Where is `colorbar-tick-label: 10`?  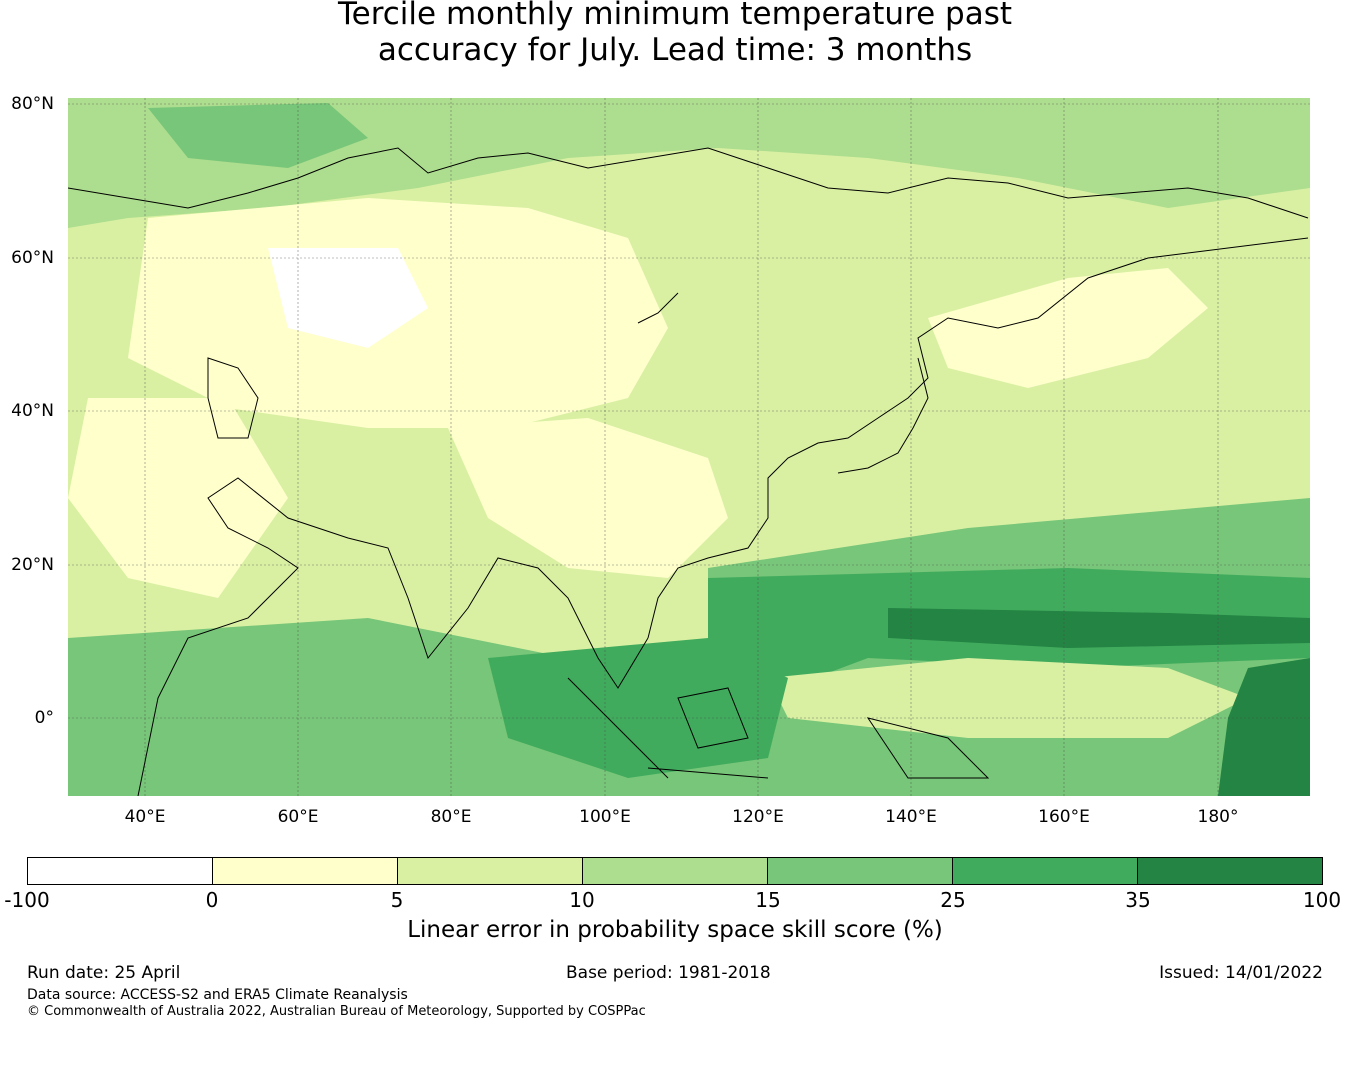 colorbar-tick-label: 10 is located at coordinates (582, 900).